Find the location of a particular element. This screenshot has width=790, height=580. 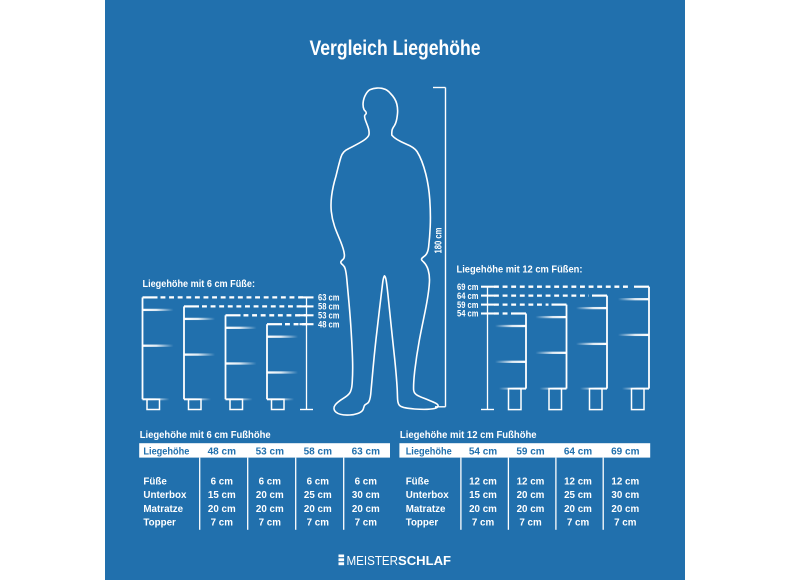

svg-text: Vergleich Liegehöhe is located at coordinates (395, 48).